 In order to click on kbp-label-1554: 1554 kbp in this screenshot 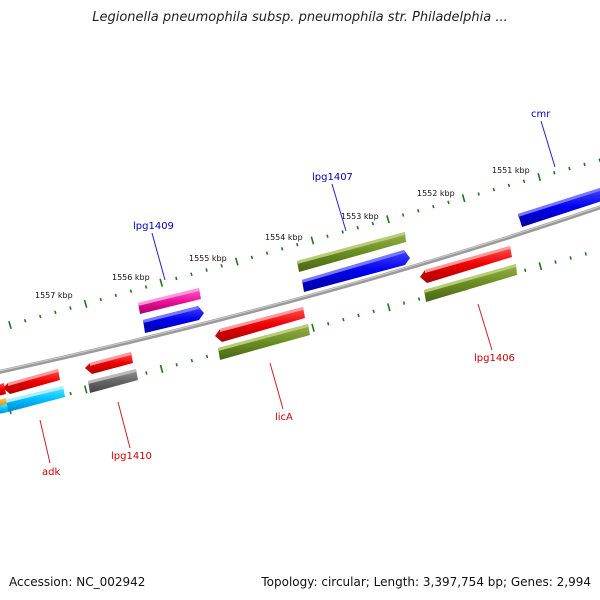, I will do `click(284, 237)`.